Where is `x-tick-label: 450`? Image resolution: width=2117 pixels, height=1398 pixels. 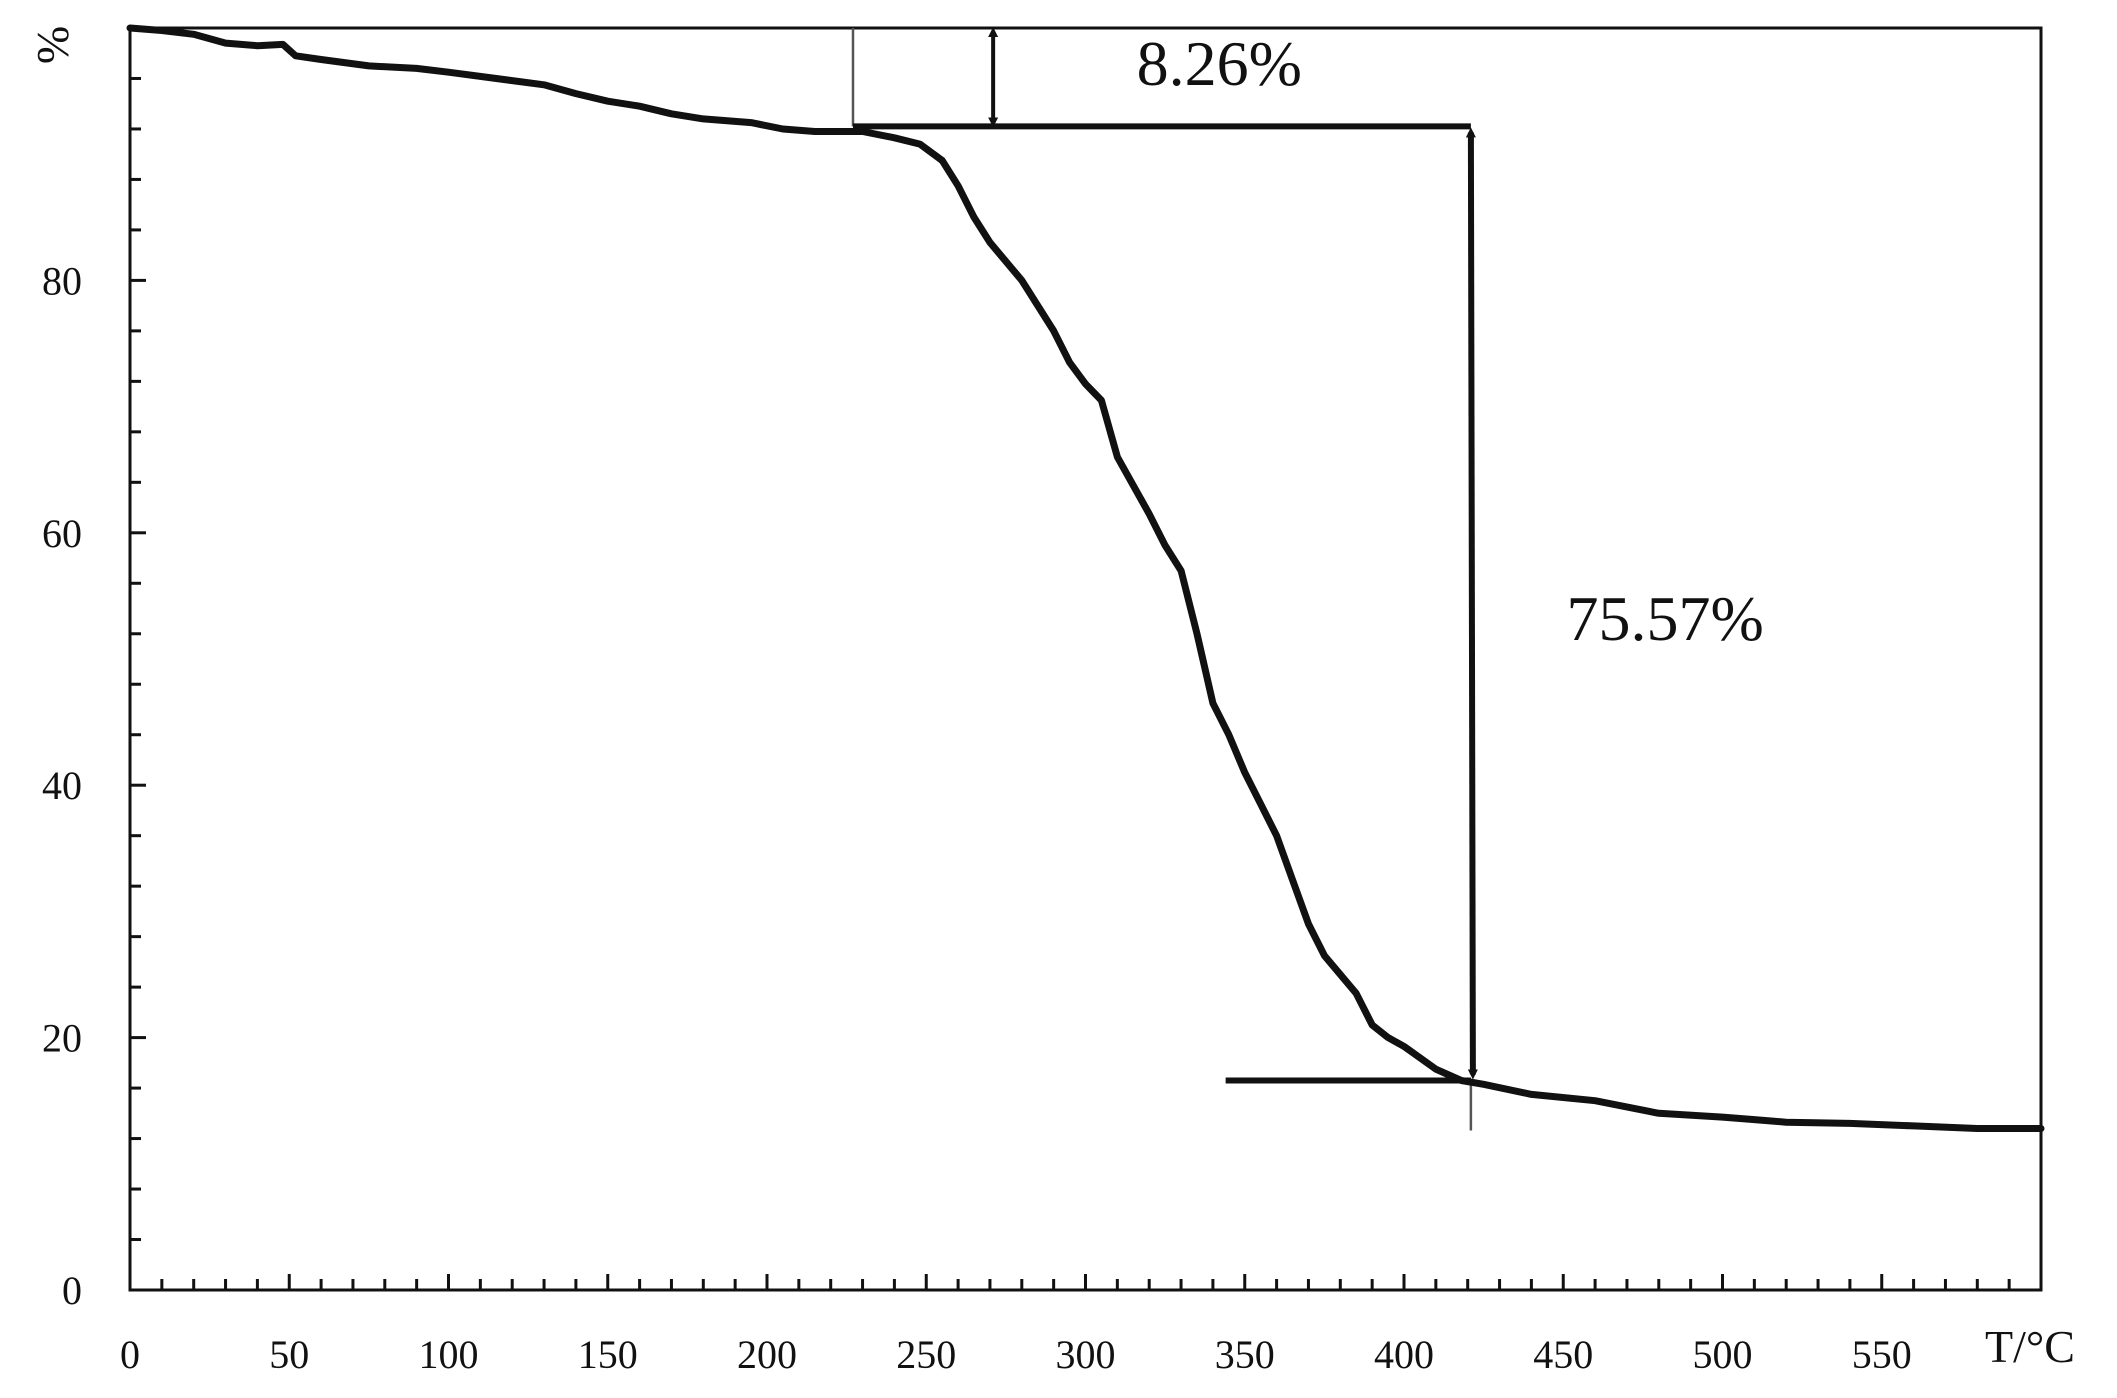
x-tick-label: 450 is located at coordinates (1563, 1354).